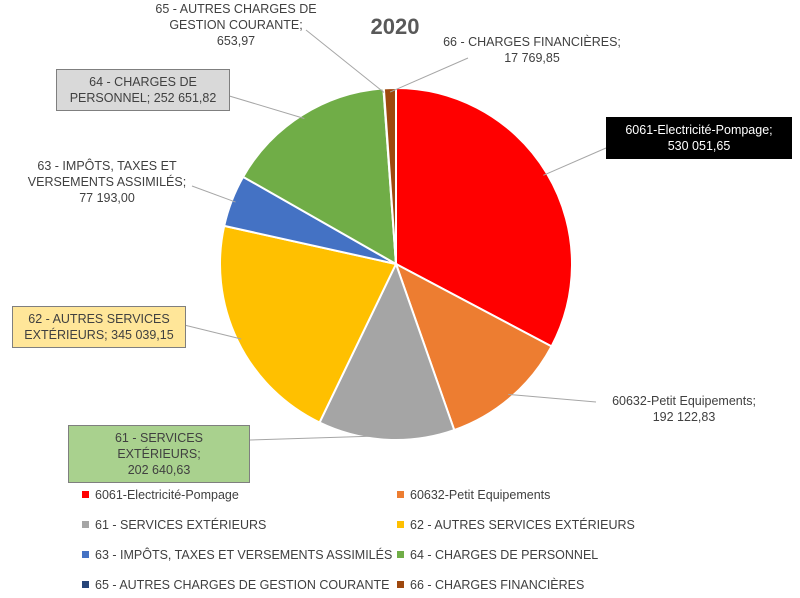 This screenshot has height=598, width=800. What do you see at coordinates (684, 417) in the screenshot?
I see `data-label-line: 192 122,83` at bounding box center [684, 417].